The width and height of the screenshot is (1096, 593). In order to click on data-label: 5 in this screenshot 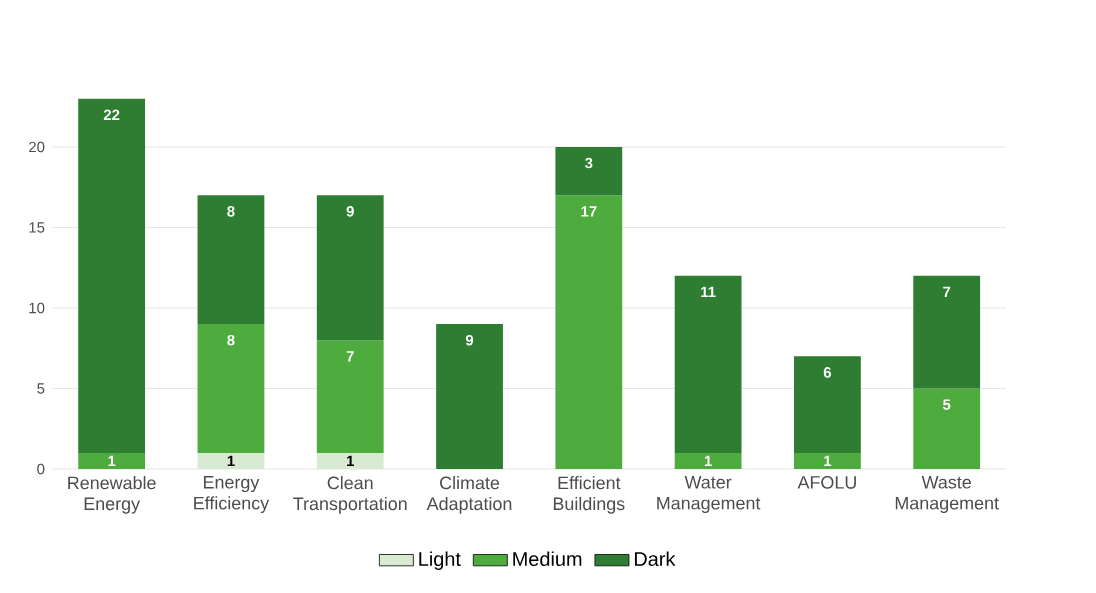, I will do `click(947, 404)`.